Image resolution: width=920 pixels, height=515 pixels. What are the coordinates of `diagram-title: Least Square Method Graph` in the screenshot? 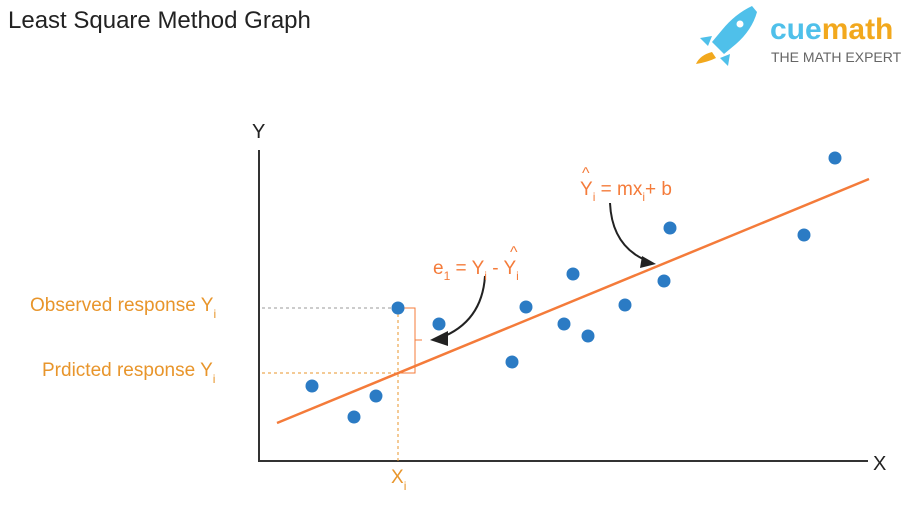 It's located at (159, 20).